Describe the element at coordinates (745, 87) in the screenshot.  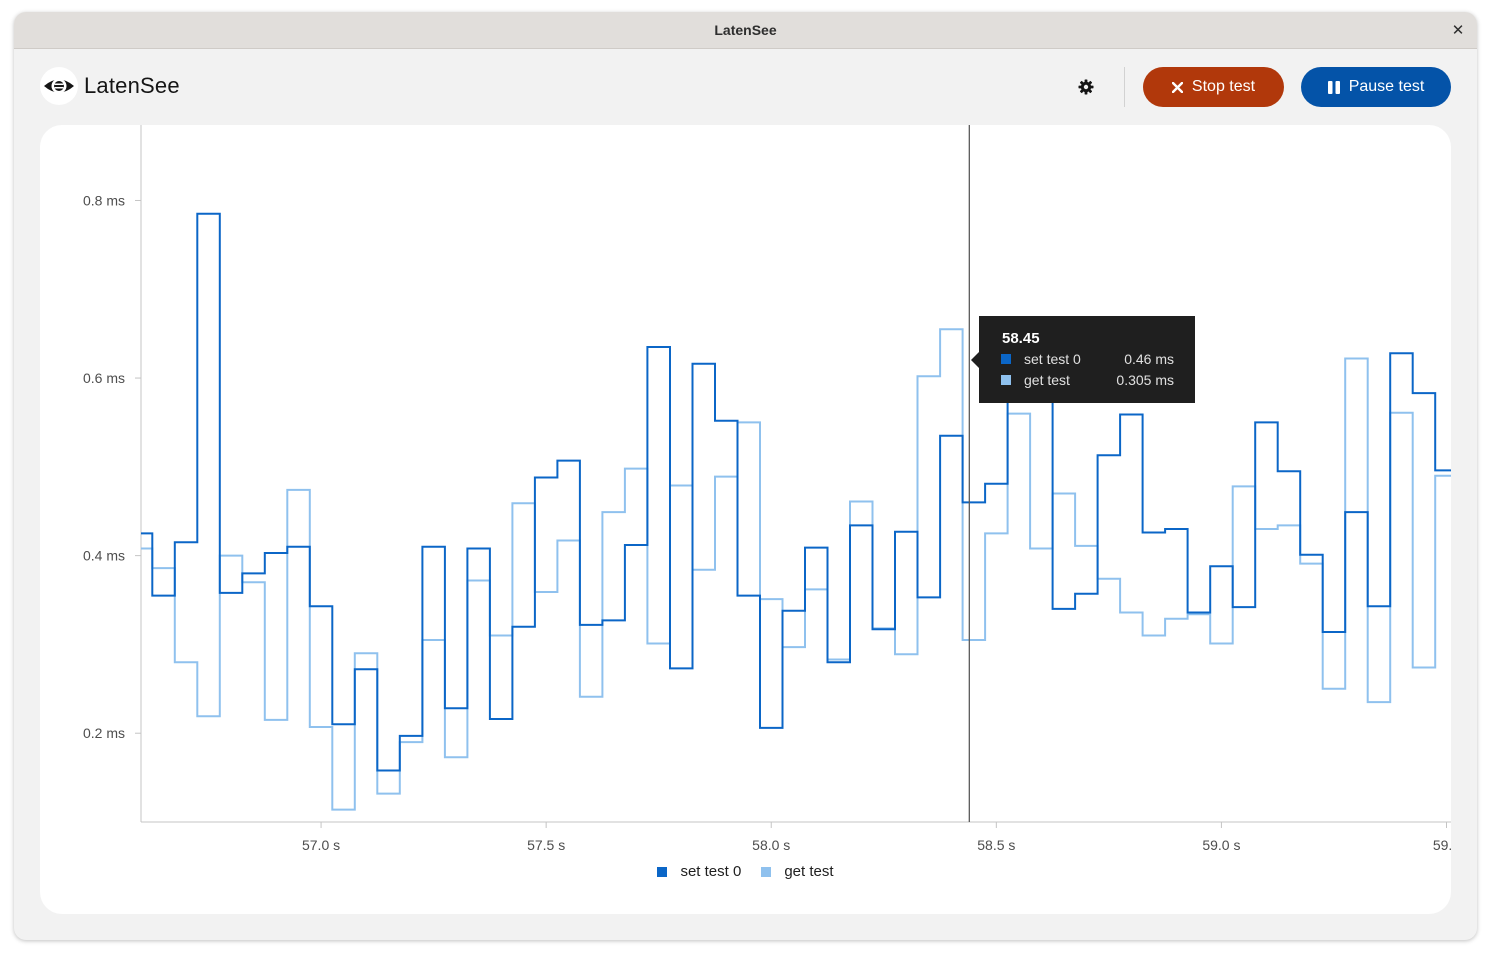
I see `app-header: LatenSee` at that location.